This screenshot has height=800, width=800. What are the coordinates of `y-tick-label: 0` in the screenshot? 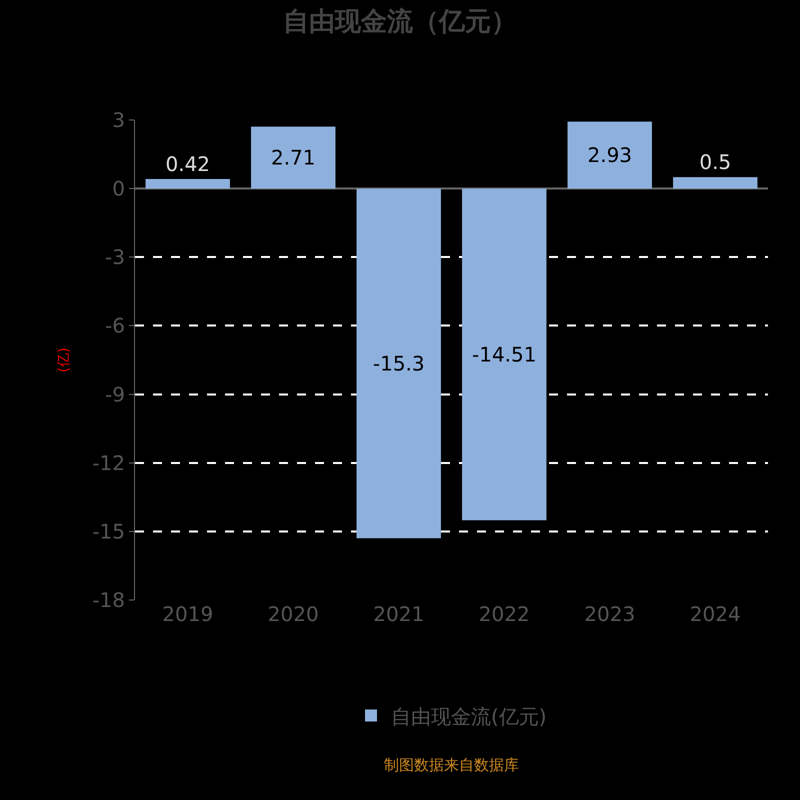 It's located at (118, 188).